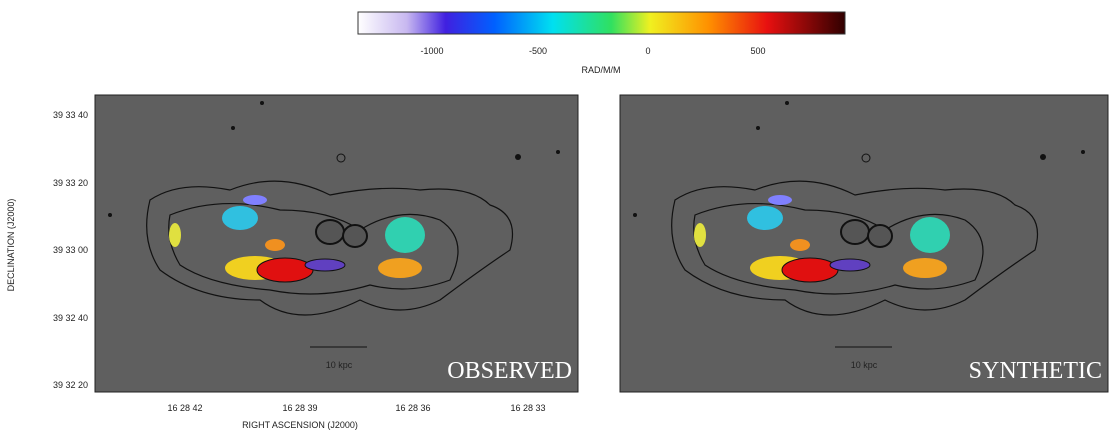 This screenshot has height=447, width=1114. Describe the element at coordinates (184, 408) in the screenshot. I see `x-tick-label: 16 28 42` at that location.